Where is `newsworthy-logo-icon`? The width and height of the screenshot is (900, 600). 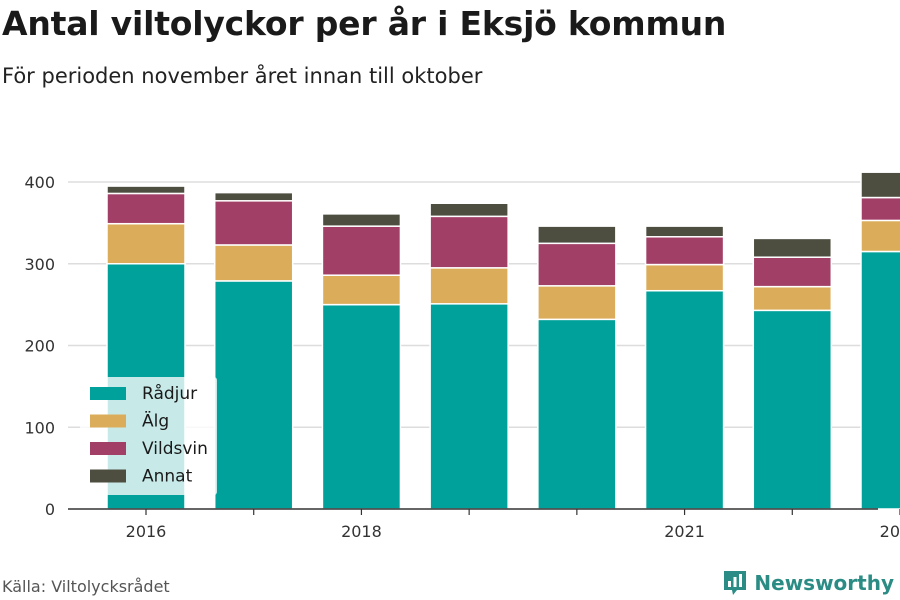 newsworthy-logo-icon is located at coordinates (735, 583).